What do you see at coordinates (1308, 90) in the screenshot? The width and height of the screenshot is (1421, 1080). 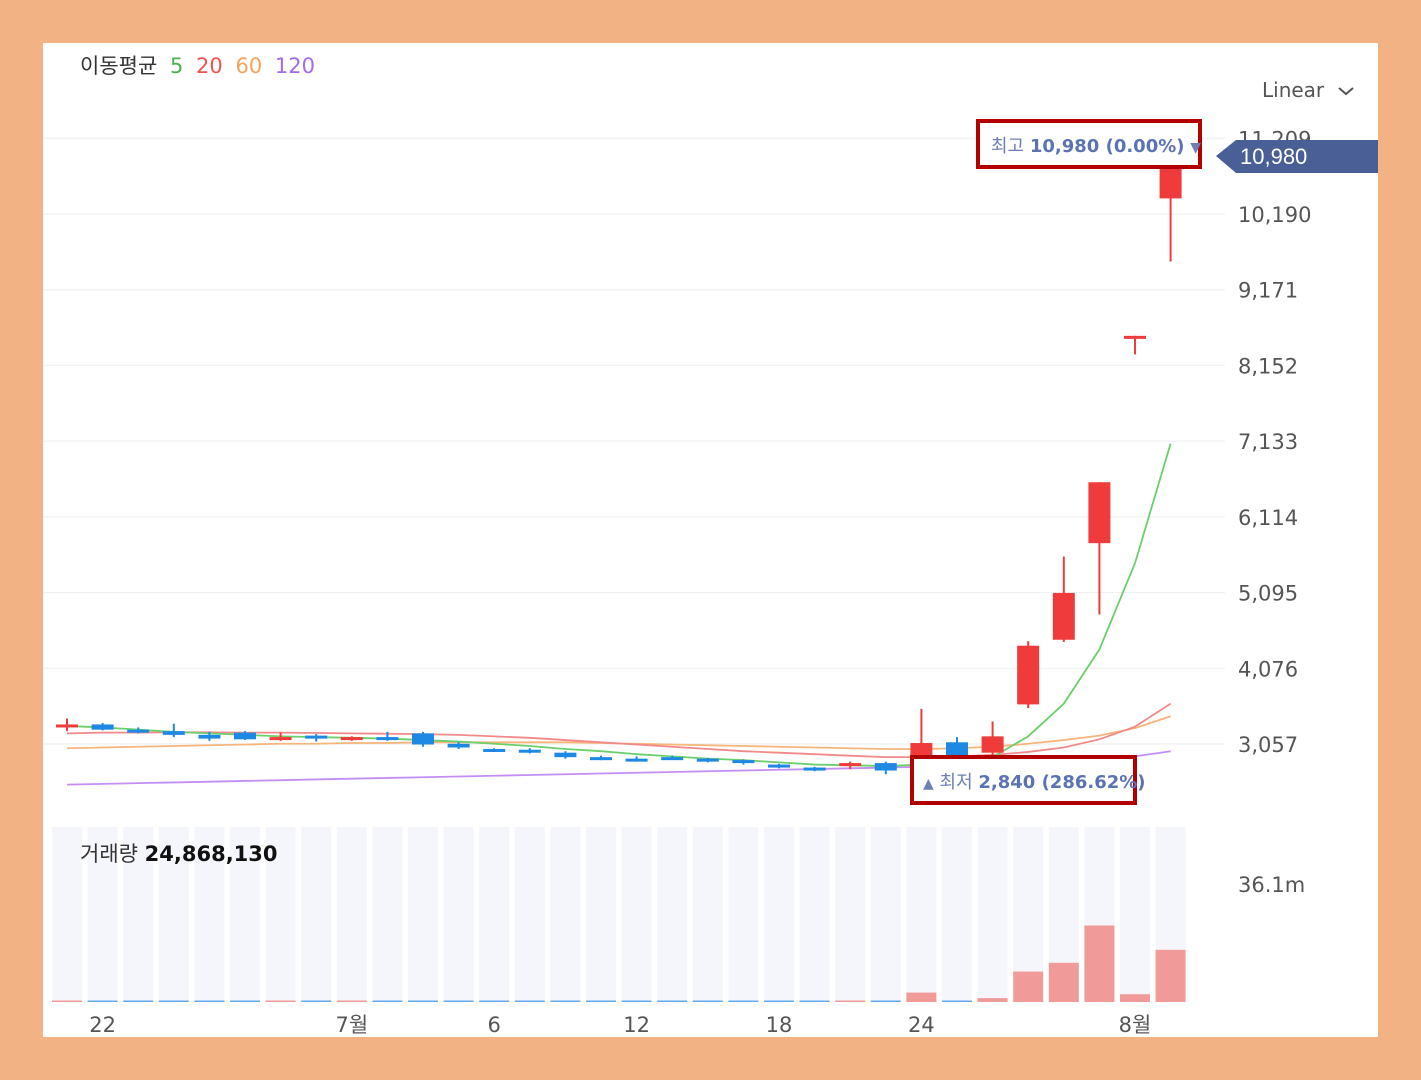 I see `scale-dropdown: Linear` at bounding box center [1308, 90].